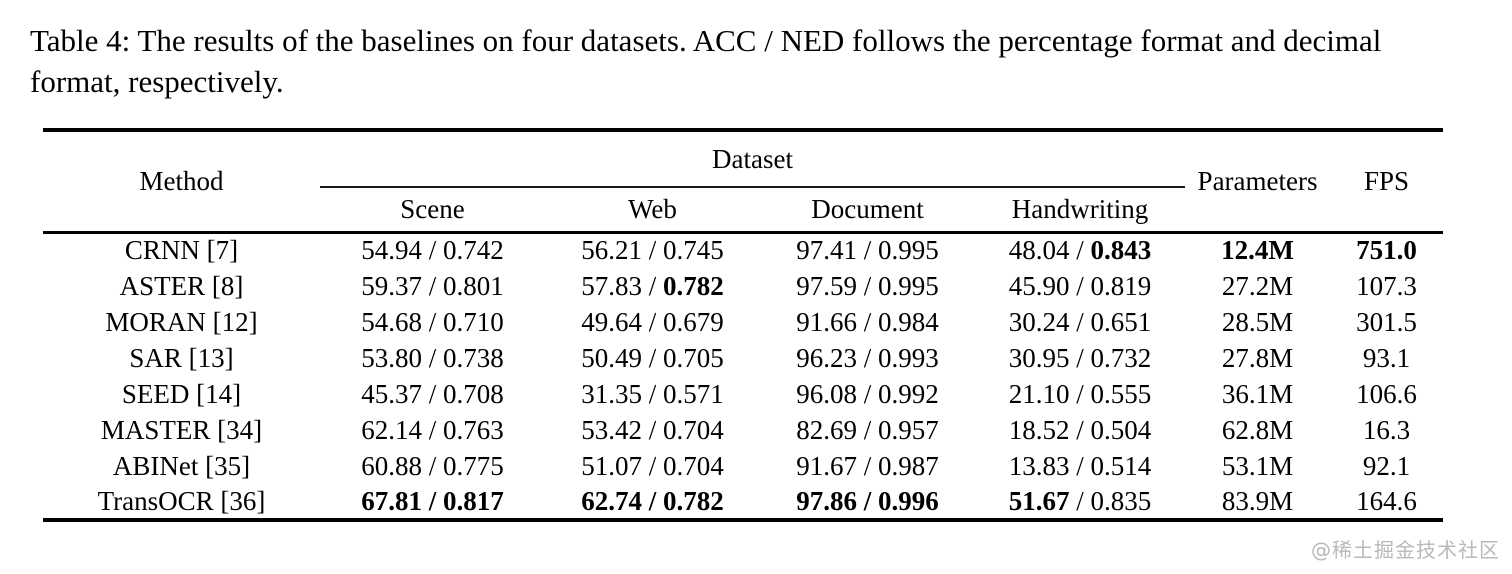  Describe the element at coordinates (1080, 393) in the screenshot. I see `cell-handwriting: 21.10 / 0.555` at that location.